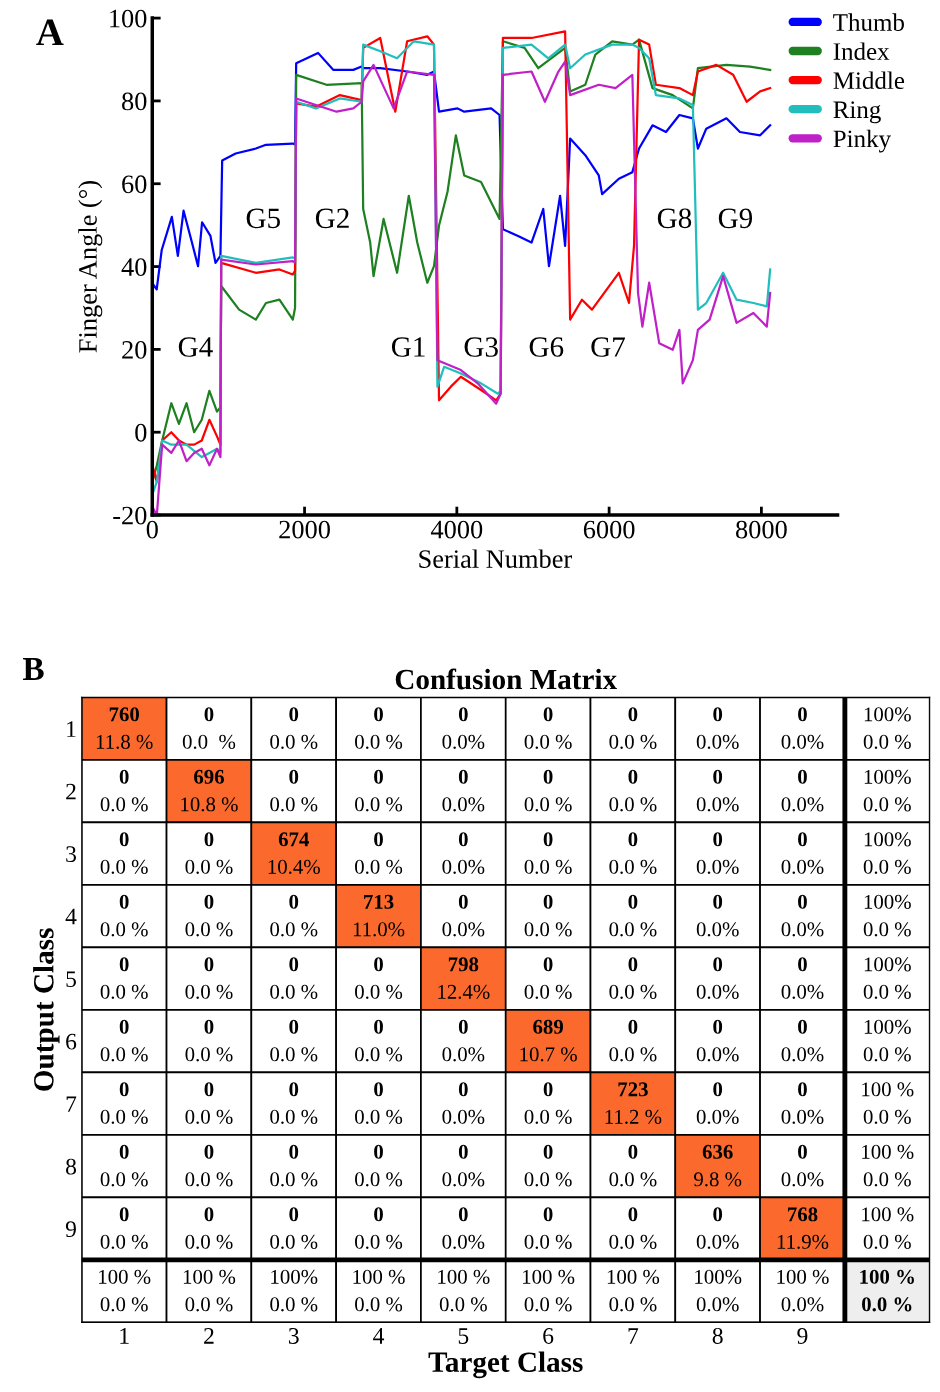  Describe the element at coordinates (130, 515) in the screenshot. I see `y-tick-label: -20` at that location.